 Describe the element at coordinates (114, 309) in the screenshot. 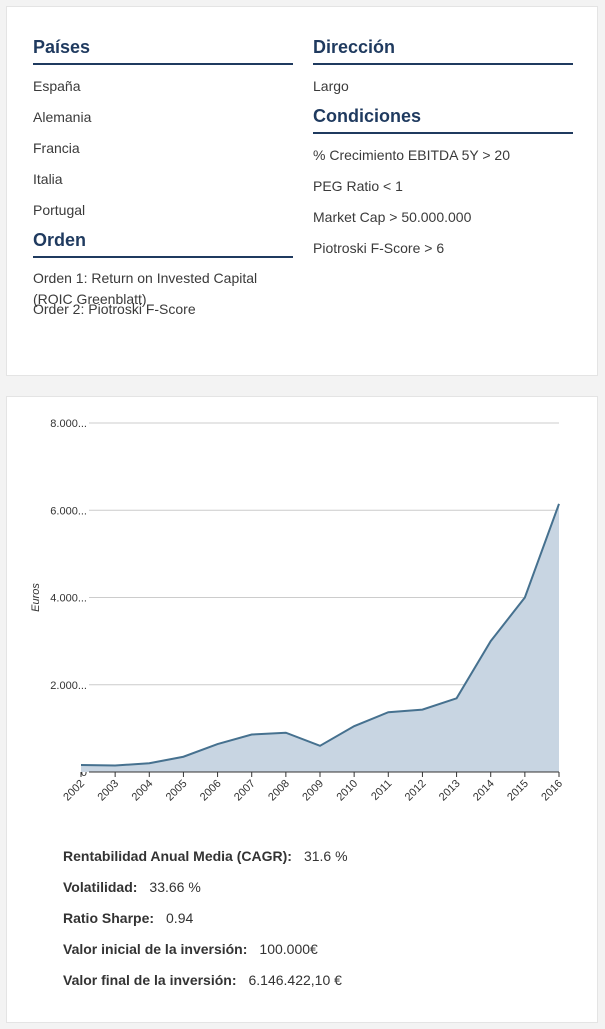

I see `order-item: Order 2: Piotroski F-Score` at that location.